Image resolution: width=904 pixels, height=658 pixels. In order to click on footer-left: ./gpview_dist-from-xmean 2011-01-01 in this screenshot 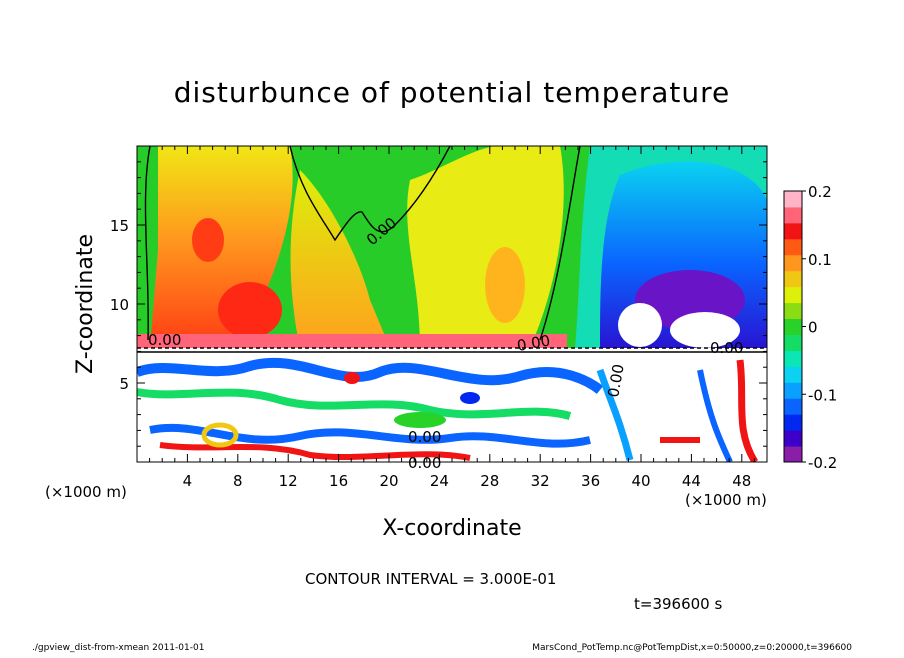, I will do `click(118, 648)`.